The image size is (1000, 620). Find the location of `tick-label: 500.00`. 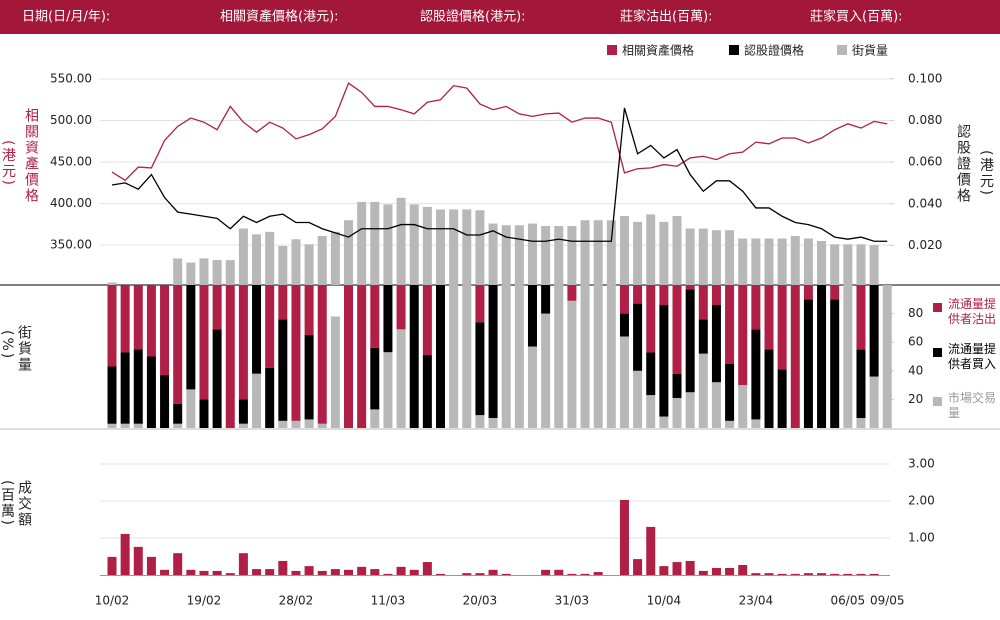

tick-label: 500.00 is located at coordinates (71, 120).